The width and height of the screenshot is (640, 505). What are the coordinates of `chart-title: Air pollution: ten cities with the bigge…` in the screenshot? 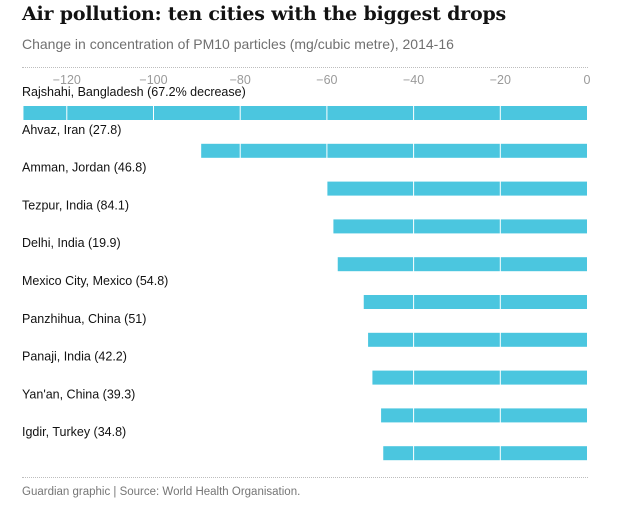 It's located at (264, 14).